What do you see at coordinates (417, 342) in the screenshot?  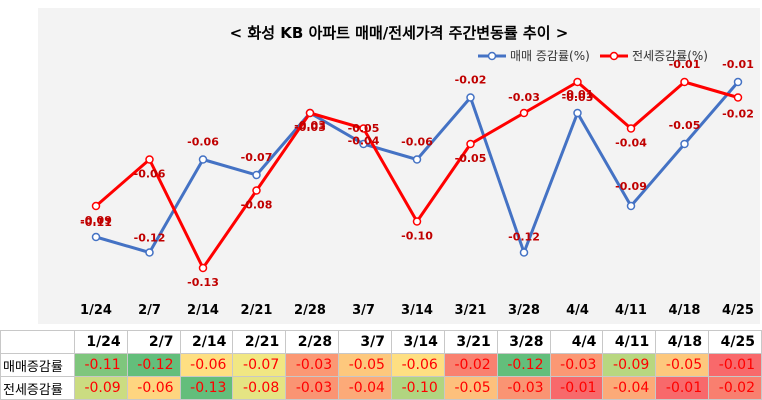 I see `table-header-3/14: 3/14` at bounding box center [417, 342].